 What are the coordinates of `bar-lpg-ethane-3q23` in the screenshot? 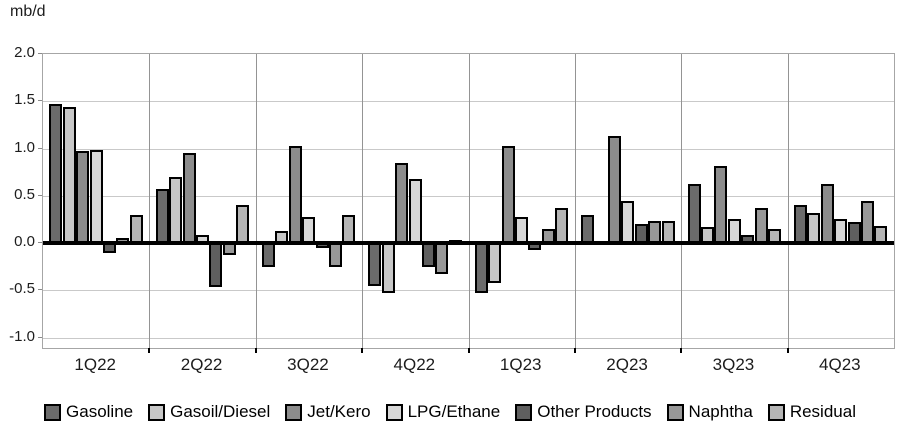 It's located at (734, 231).